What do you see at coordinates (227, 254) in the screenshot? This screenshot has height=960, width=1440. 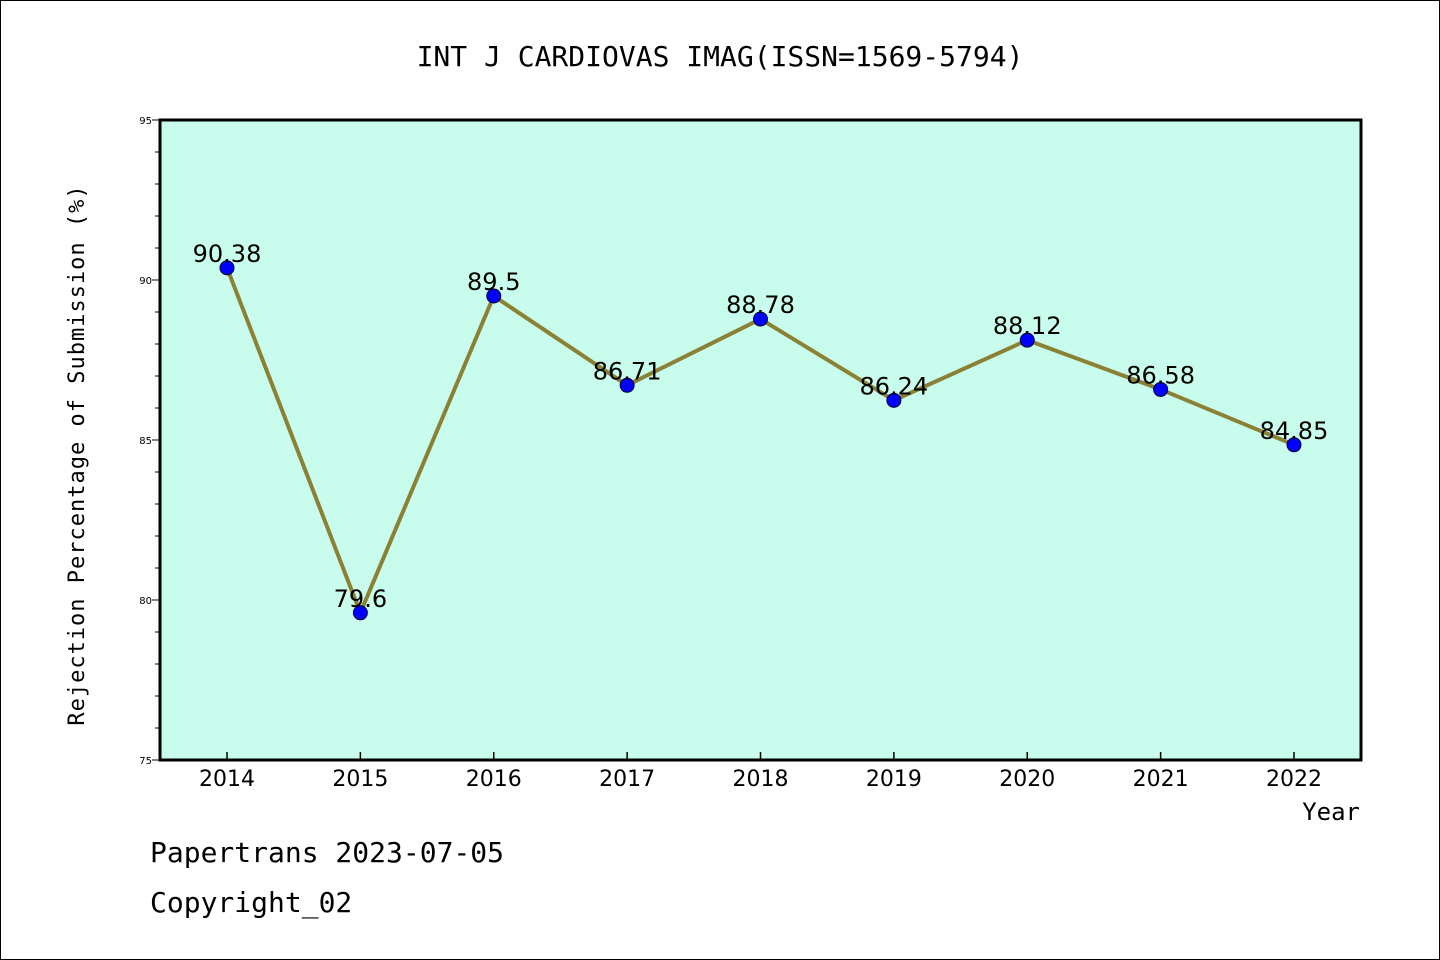 I see `data-label: 90.38` at bounding box center [227, 254].